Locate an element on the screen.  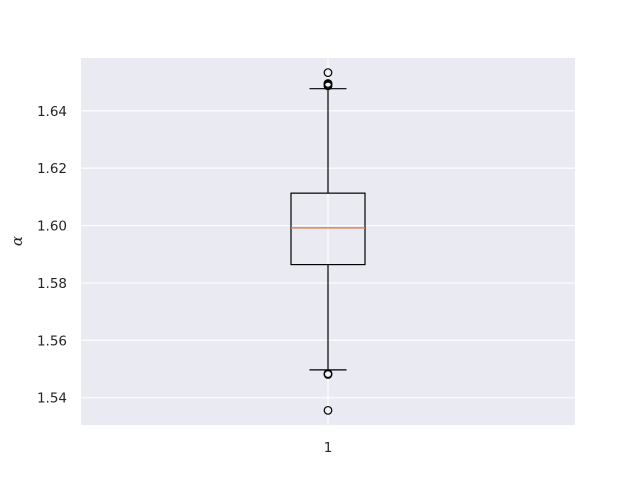
x-tick-label: 1 is located at coordinates (328, 448).